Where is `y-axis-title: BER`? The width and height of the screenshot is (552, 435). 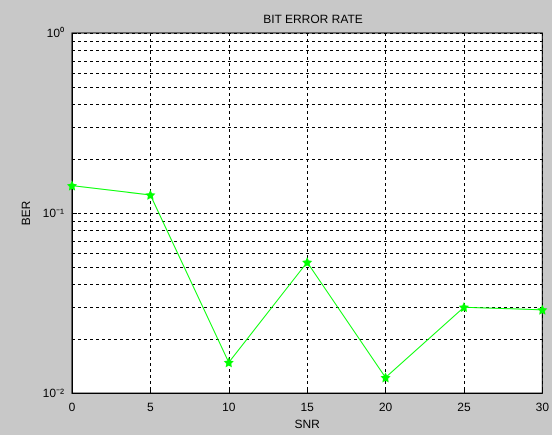 y-axis-title: BER is located at coordinates (25, 213).